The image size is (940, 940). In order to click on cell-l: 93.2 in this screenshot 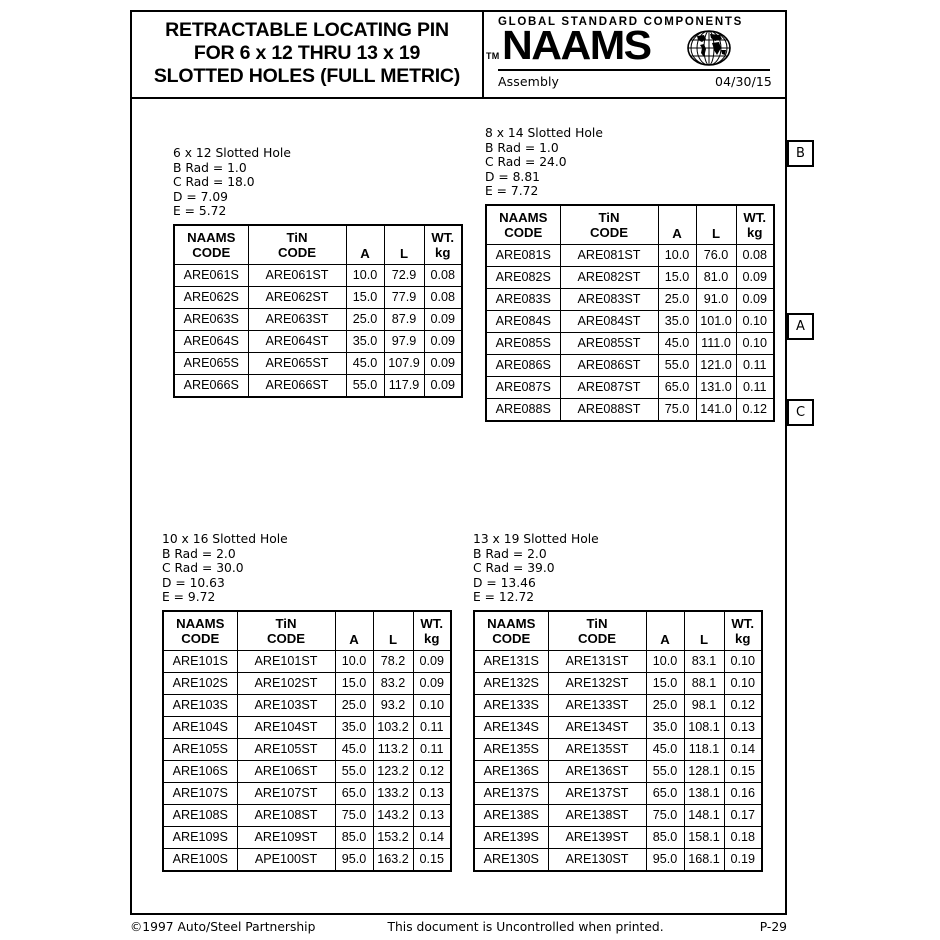, I will do `click(393, 706)`.